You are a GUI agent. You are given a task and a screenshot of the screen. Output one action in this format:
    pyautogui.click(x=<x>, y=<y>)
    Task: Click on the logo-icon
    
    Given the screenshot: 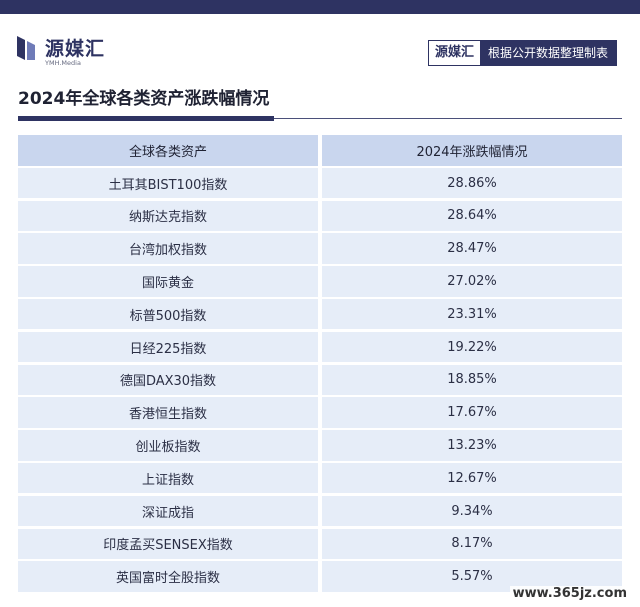 What is the action you would take?
    pyautogui.click(x=26, y=48)
    